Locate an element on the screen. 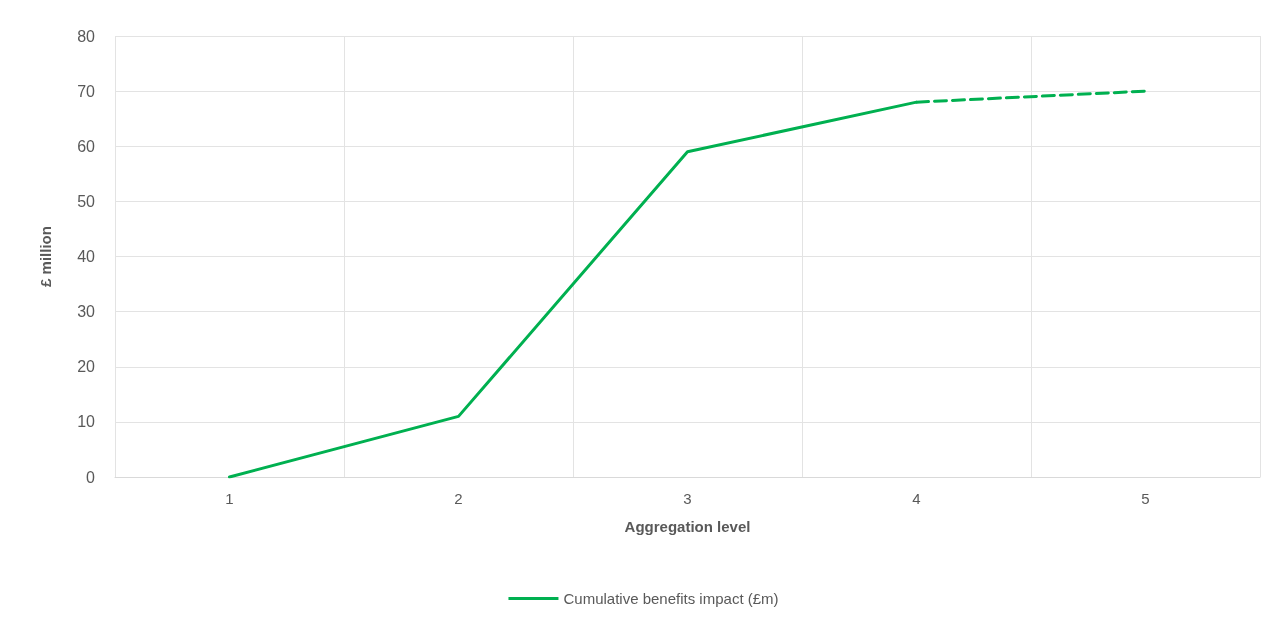  x-tick-label: 2 is located at coordinates (458, 498).